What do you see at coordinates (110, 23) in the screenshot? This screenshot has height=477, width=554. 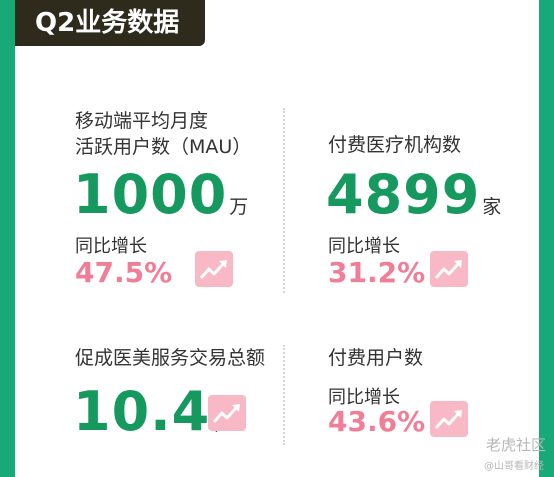 I see `title: Q2业务数据` at bounding box center [110, 23].